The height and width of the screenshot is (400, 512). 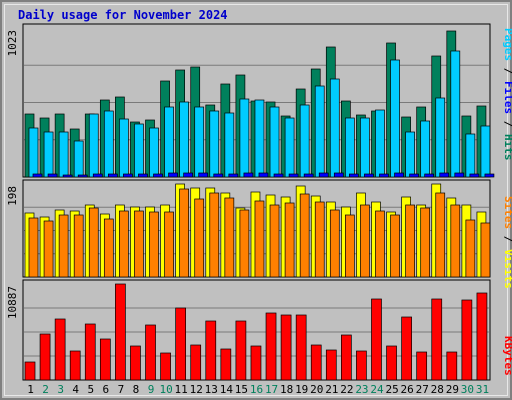 What do you see at coordinates (90, 389) in the screenshot?
I see `x-tick-label-day: 5` at bounding box center [90, 389].